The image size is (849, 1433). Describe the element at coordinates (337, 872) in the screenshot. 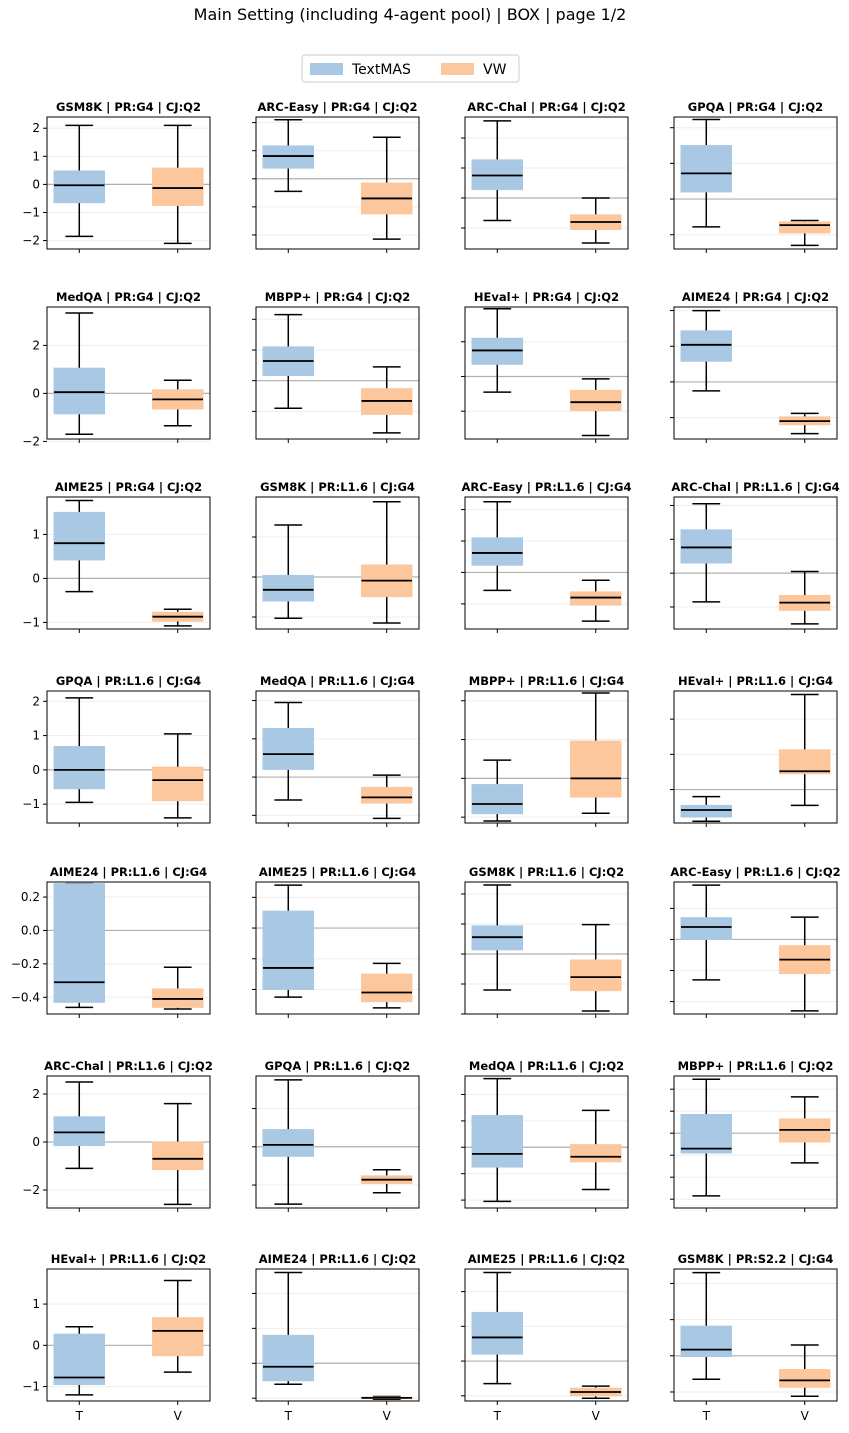

I see `subplot-title: AIME25 | PR:L1.6 | CJ:G4` at that location.